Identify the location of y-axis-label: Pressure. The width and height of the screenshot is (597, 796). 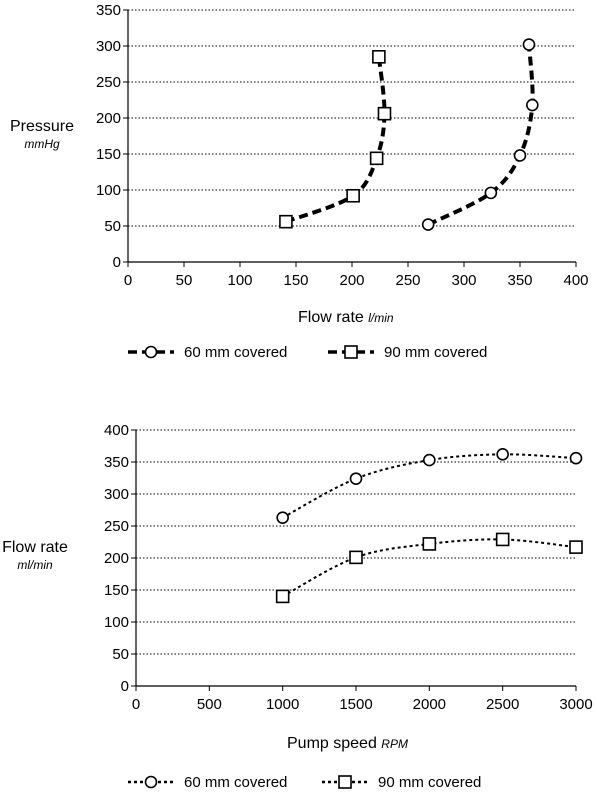
(42, 126).